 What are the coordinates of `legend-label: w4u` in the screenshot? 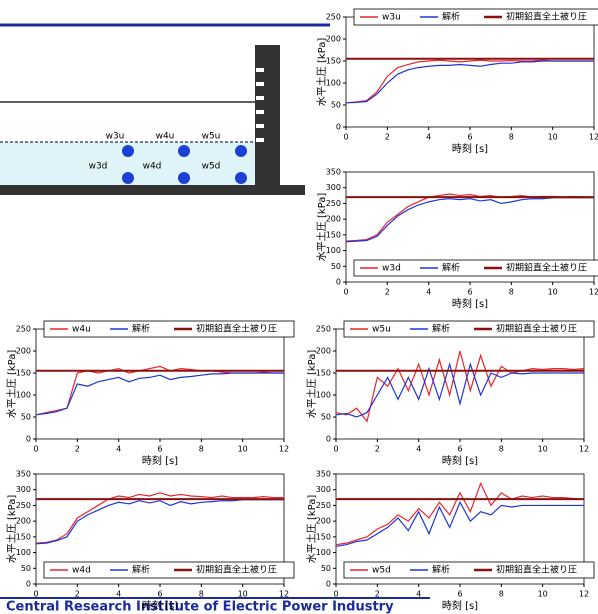 It's located at (81, 330).